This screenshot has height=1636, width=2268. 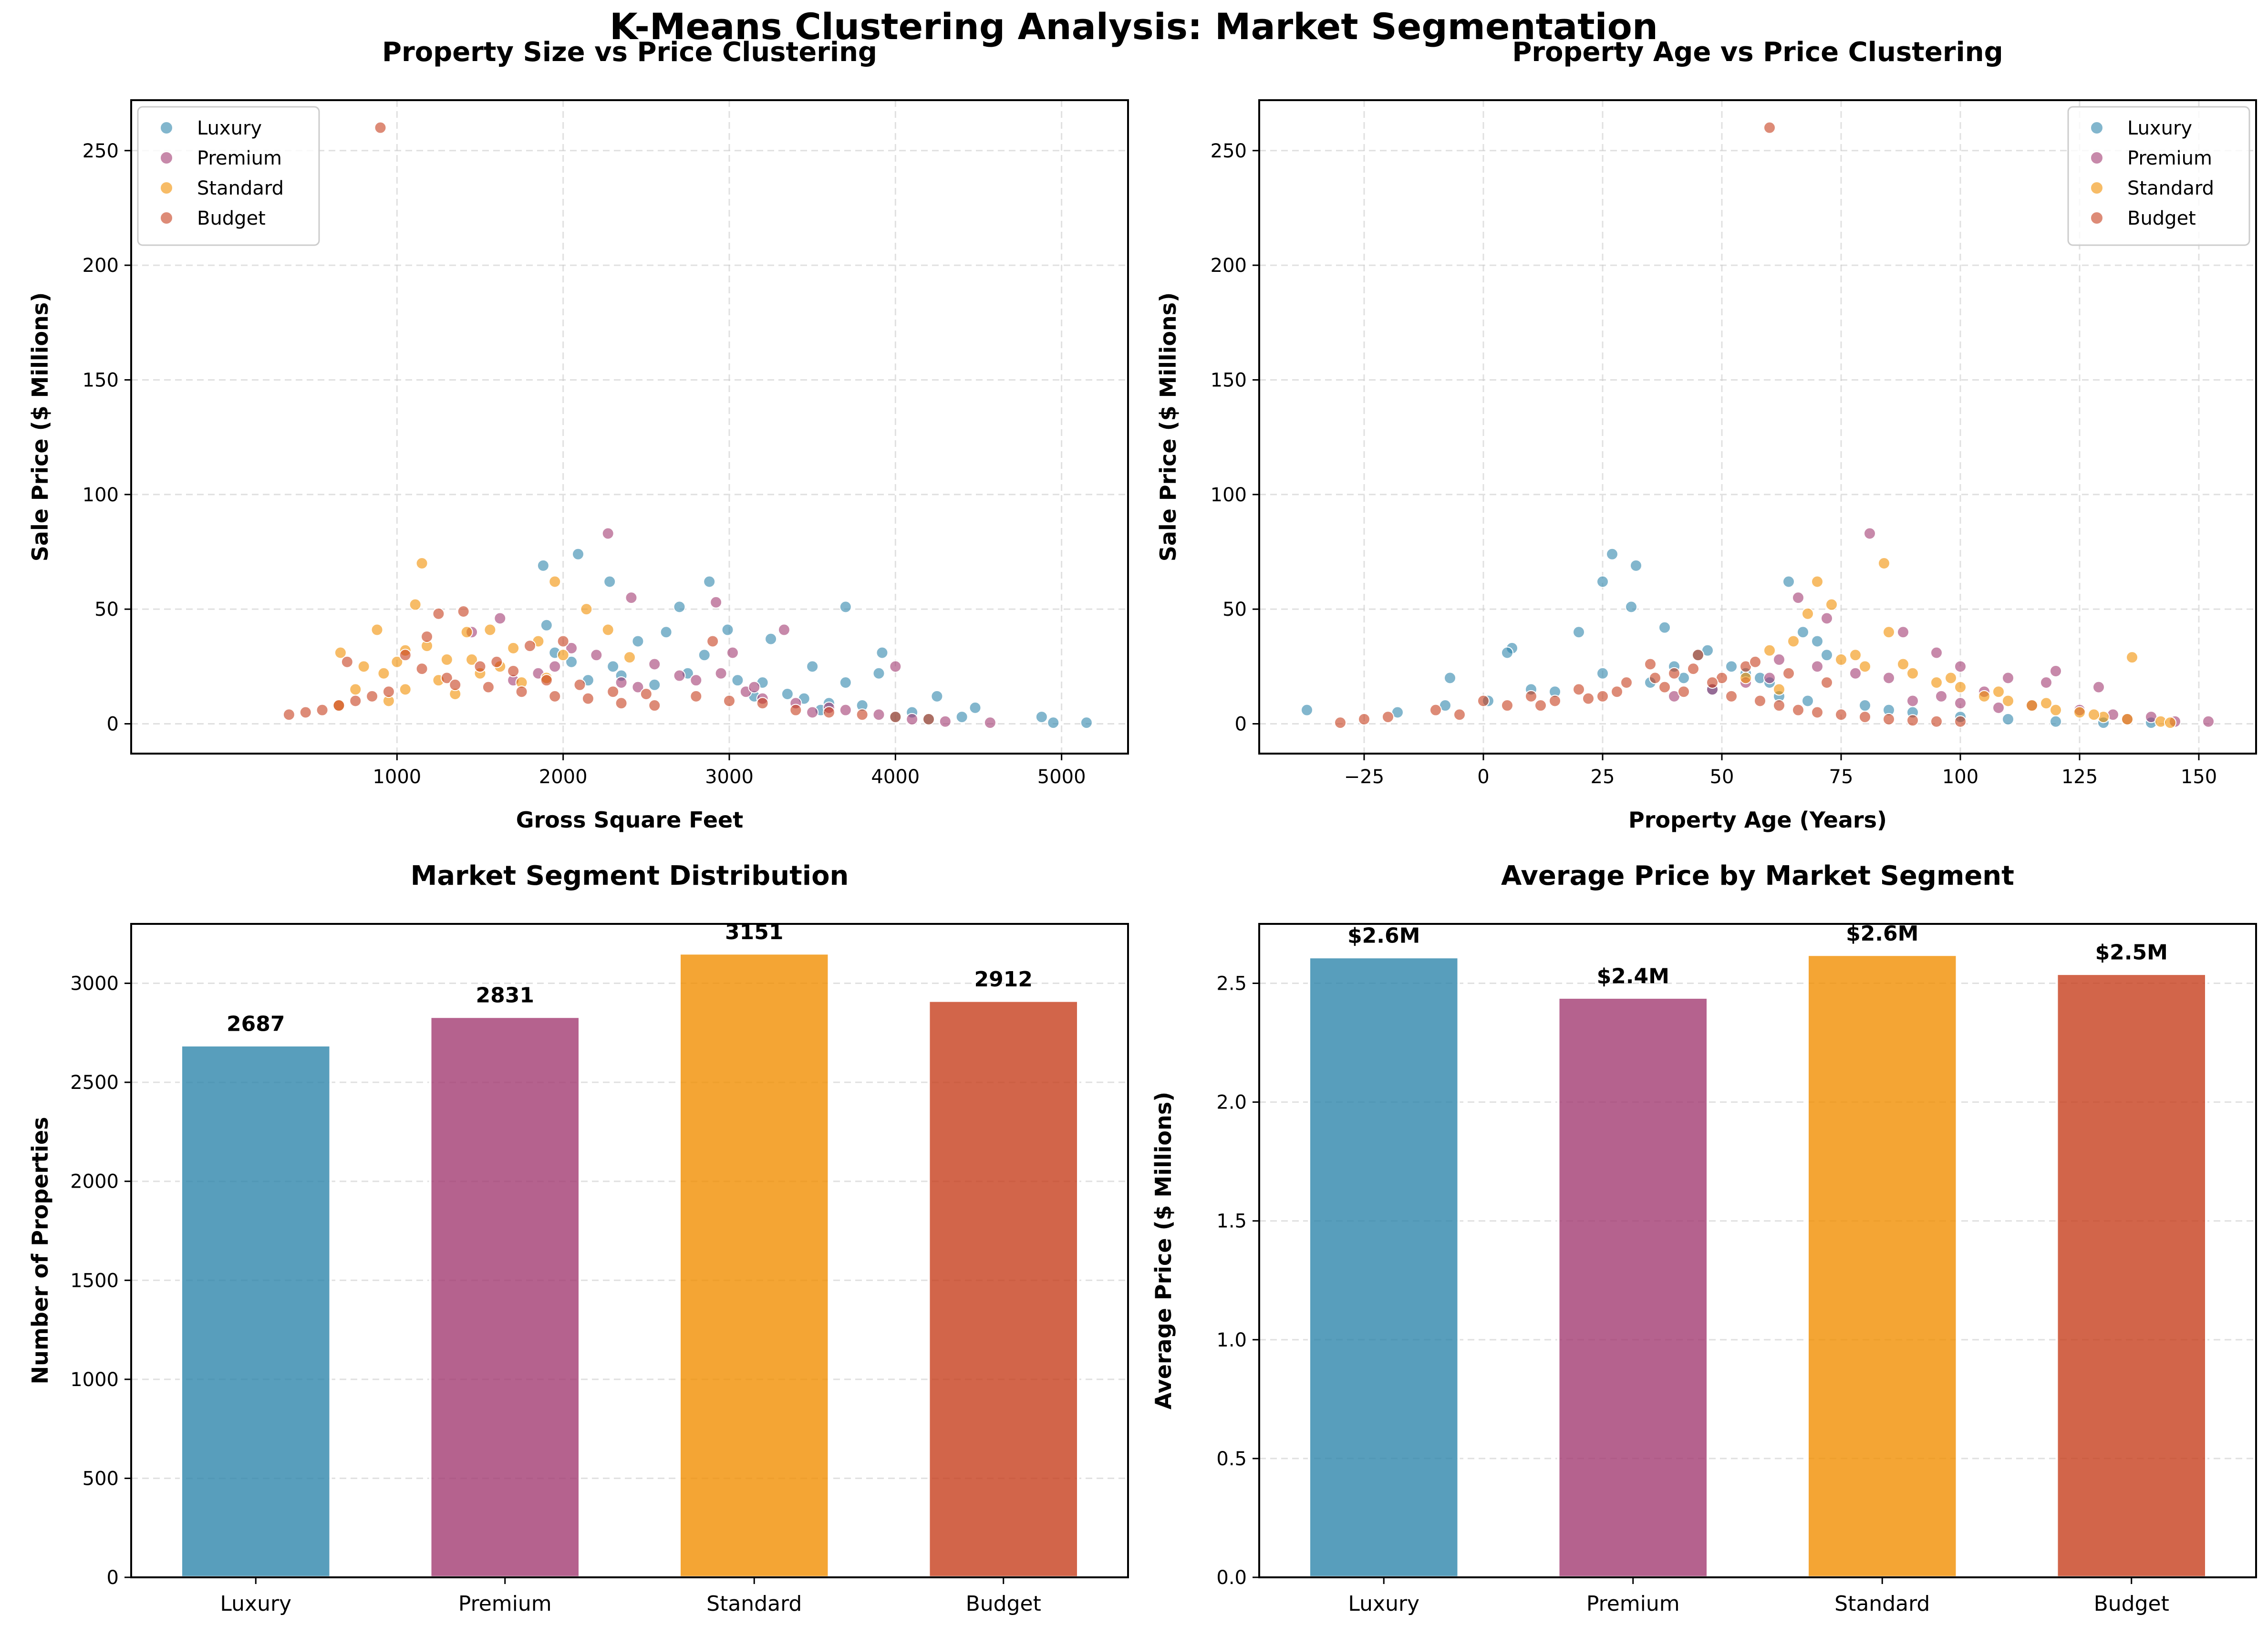 What do you see at coordinates (1603, 777) in the screenshot?
I see `x-tick-label: 25` at bounding box center [1603, 777].